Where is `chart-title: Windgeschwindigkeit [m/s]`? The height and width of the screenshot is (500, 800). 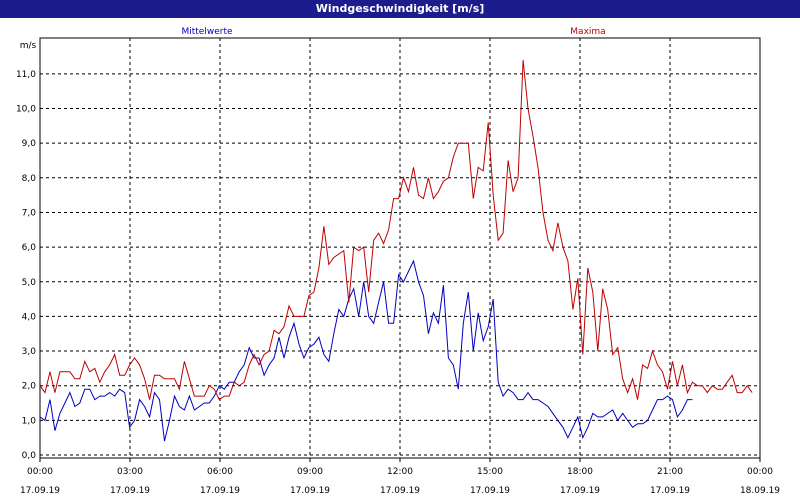
chart-title: Windgeschwindigkeit [m/s] is located at coordinates (400, 9).